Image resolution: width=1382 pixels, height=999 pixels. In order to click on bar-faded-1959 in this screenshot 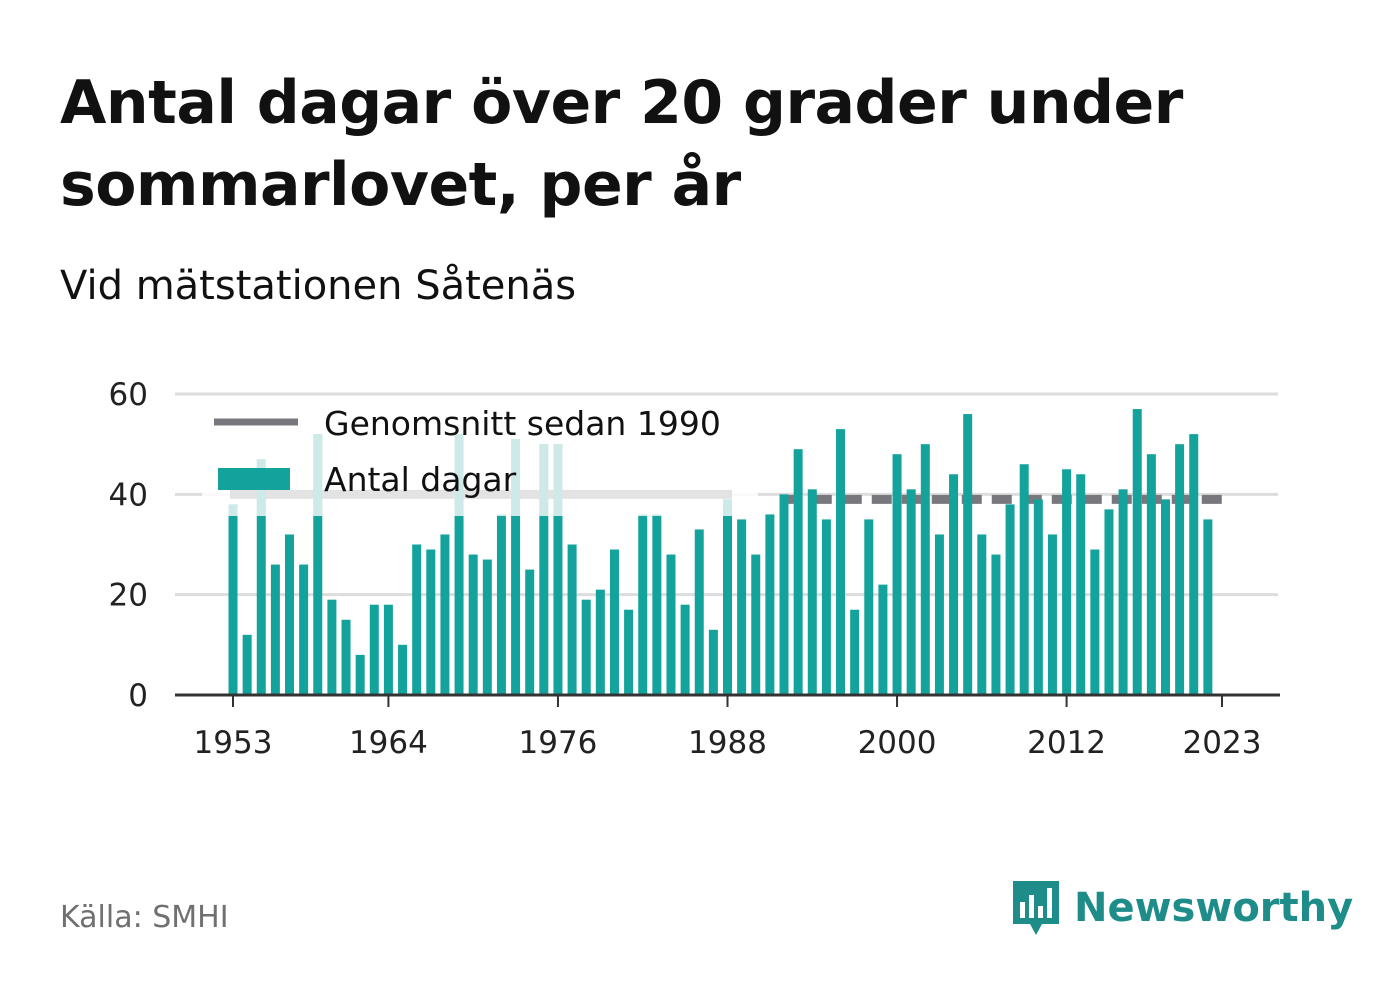, I will do `click(318, 475)`.